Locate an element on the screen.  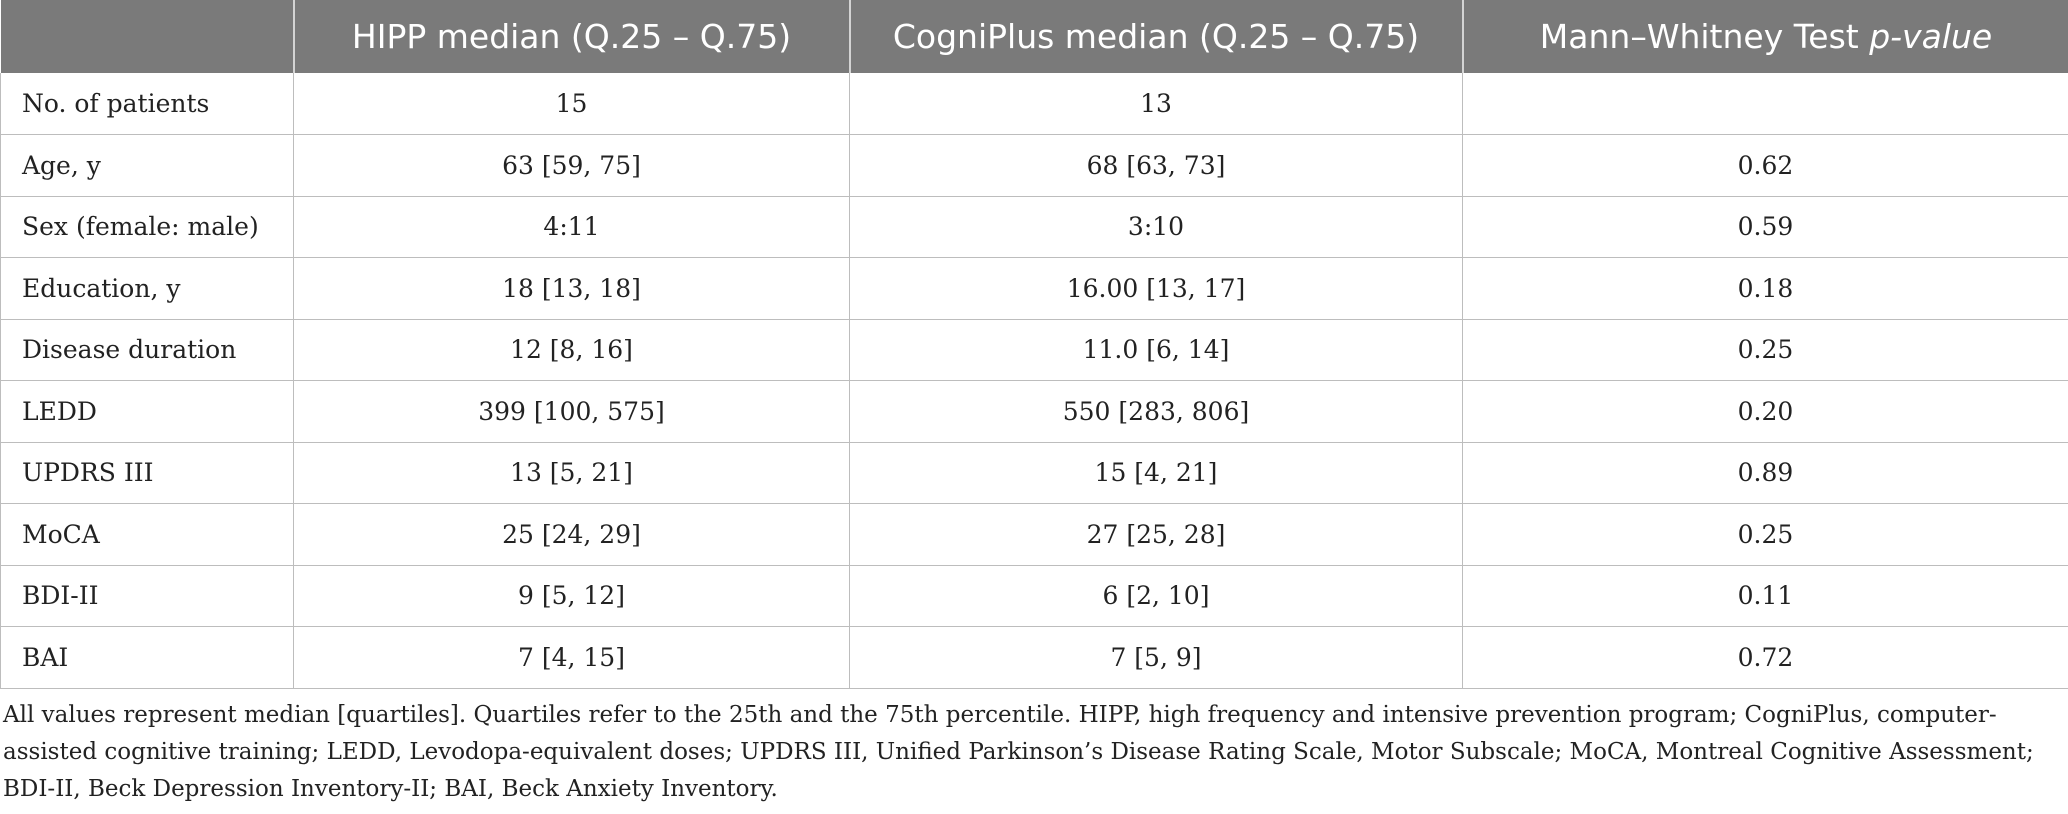
row-label: BDI-II is located at coordinates (147, 595).